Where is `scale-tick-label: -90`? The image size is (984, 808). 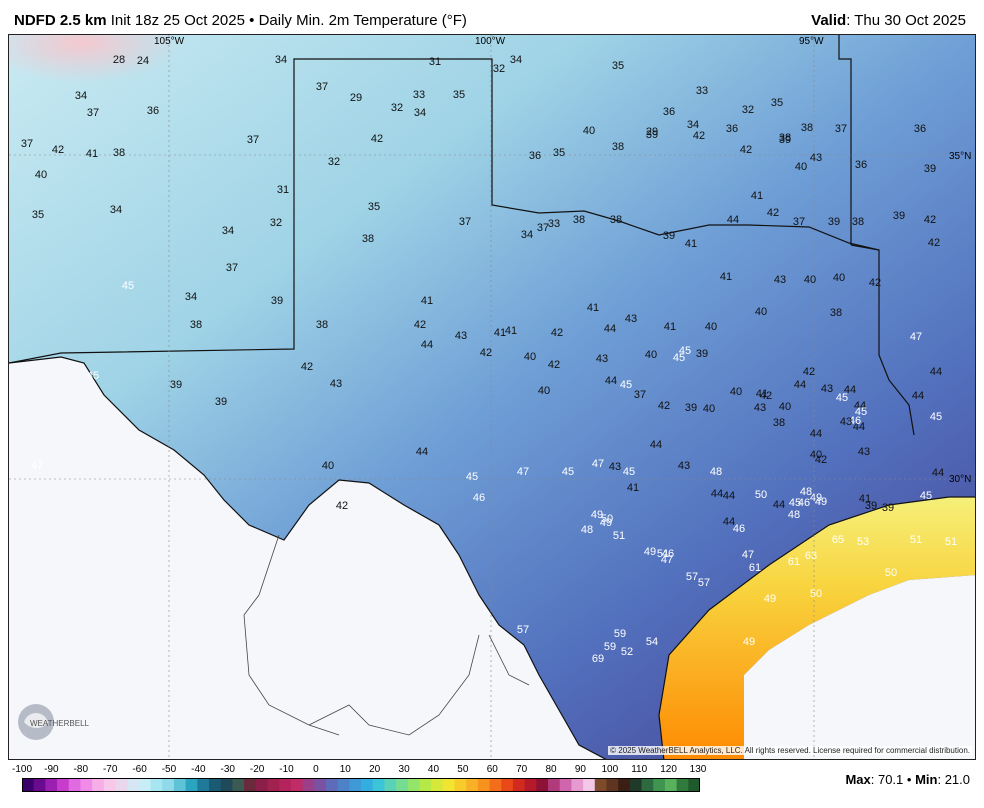 scale-tick-label: -90 is located at coordinates (51, 769).